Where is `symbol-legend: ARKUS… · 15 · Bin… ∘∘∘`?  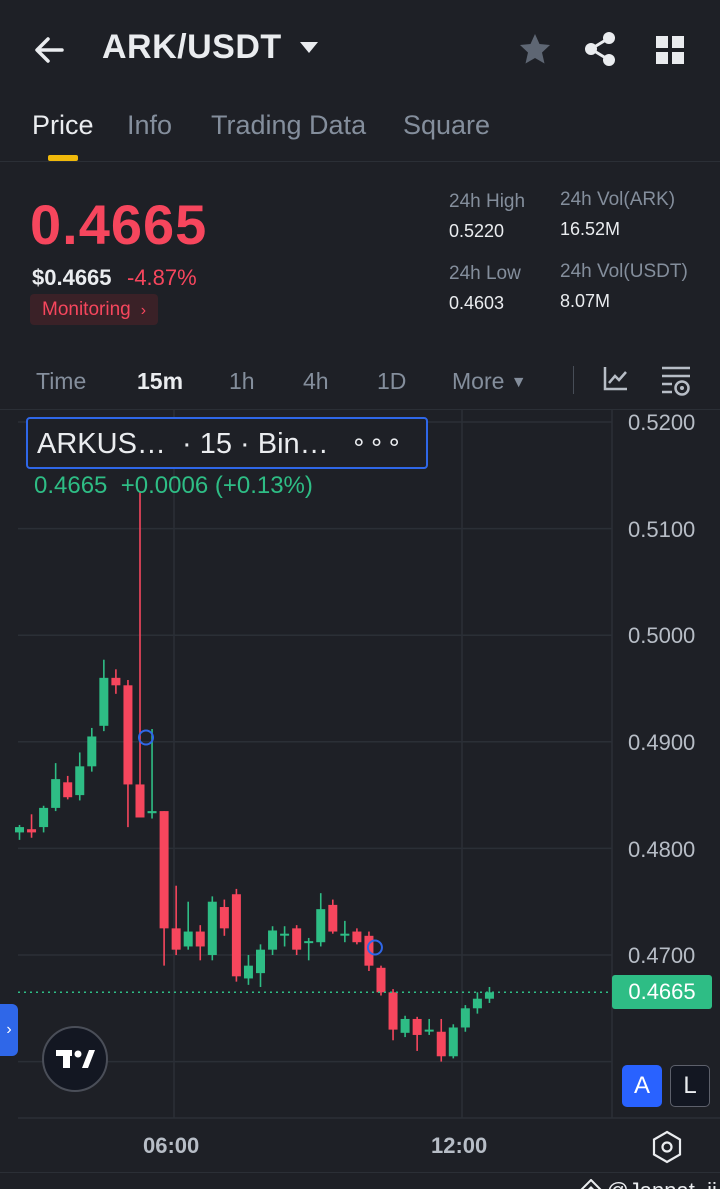 symbol-legend: ARKUS… · 15 · Bin… ∘∘∘ is located at coordinates (227, 443).